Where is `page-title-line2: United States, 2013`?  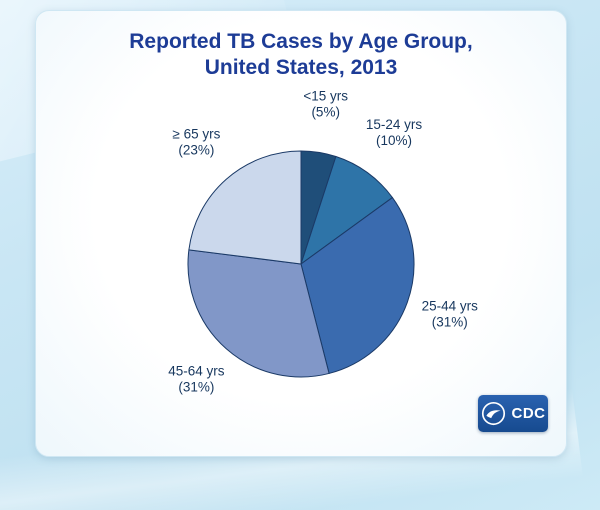 page-title-line2: United States, 2013 is located at coordinates (301, 67).